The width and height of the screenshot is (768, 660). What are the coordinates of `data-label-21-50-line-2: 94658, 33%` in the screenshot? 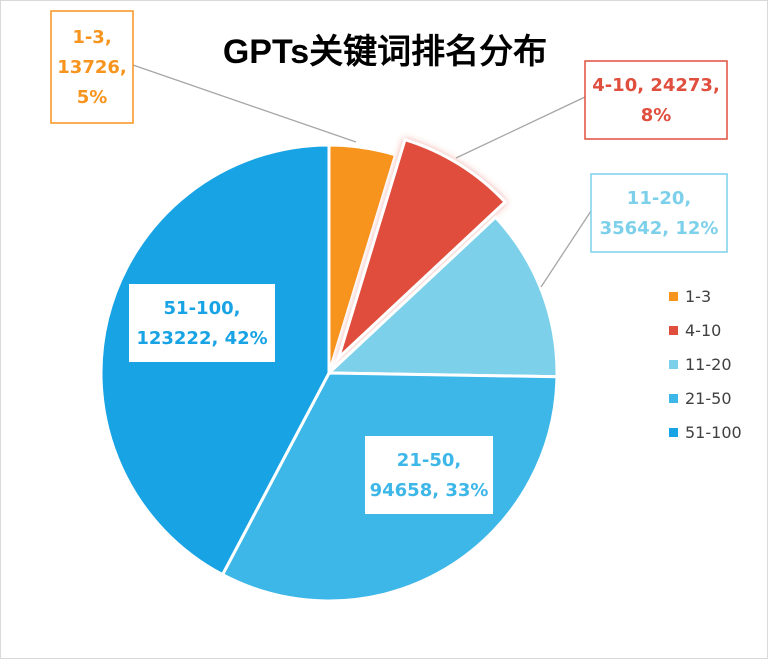 It's located at (429, 490).